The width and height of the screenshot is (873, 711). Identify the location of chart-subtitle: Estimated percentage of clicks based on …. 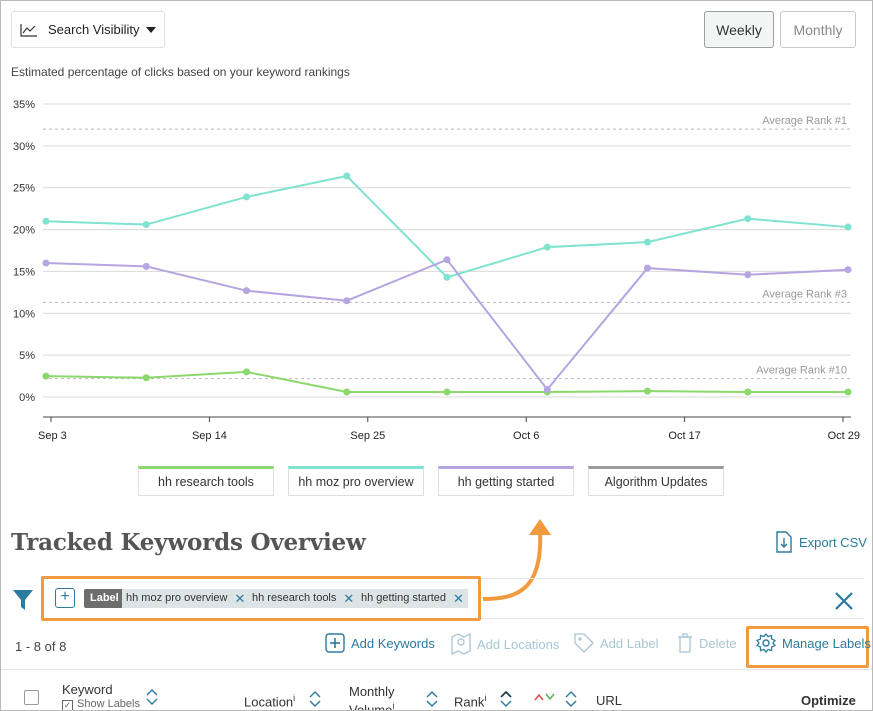
(180, 72).